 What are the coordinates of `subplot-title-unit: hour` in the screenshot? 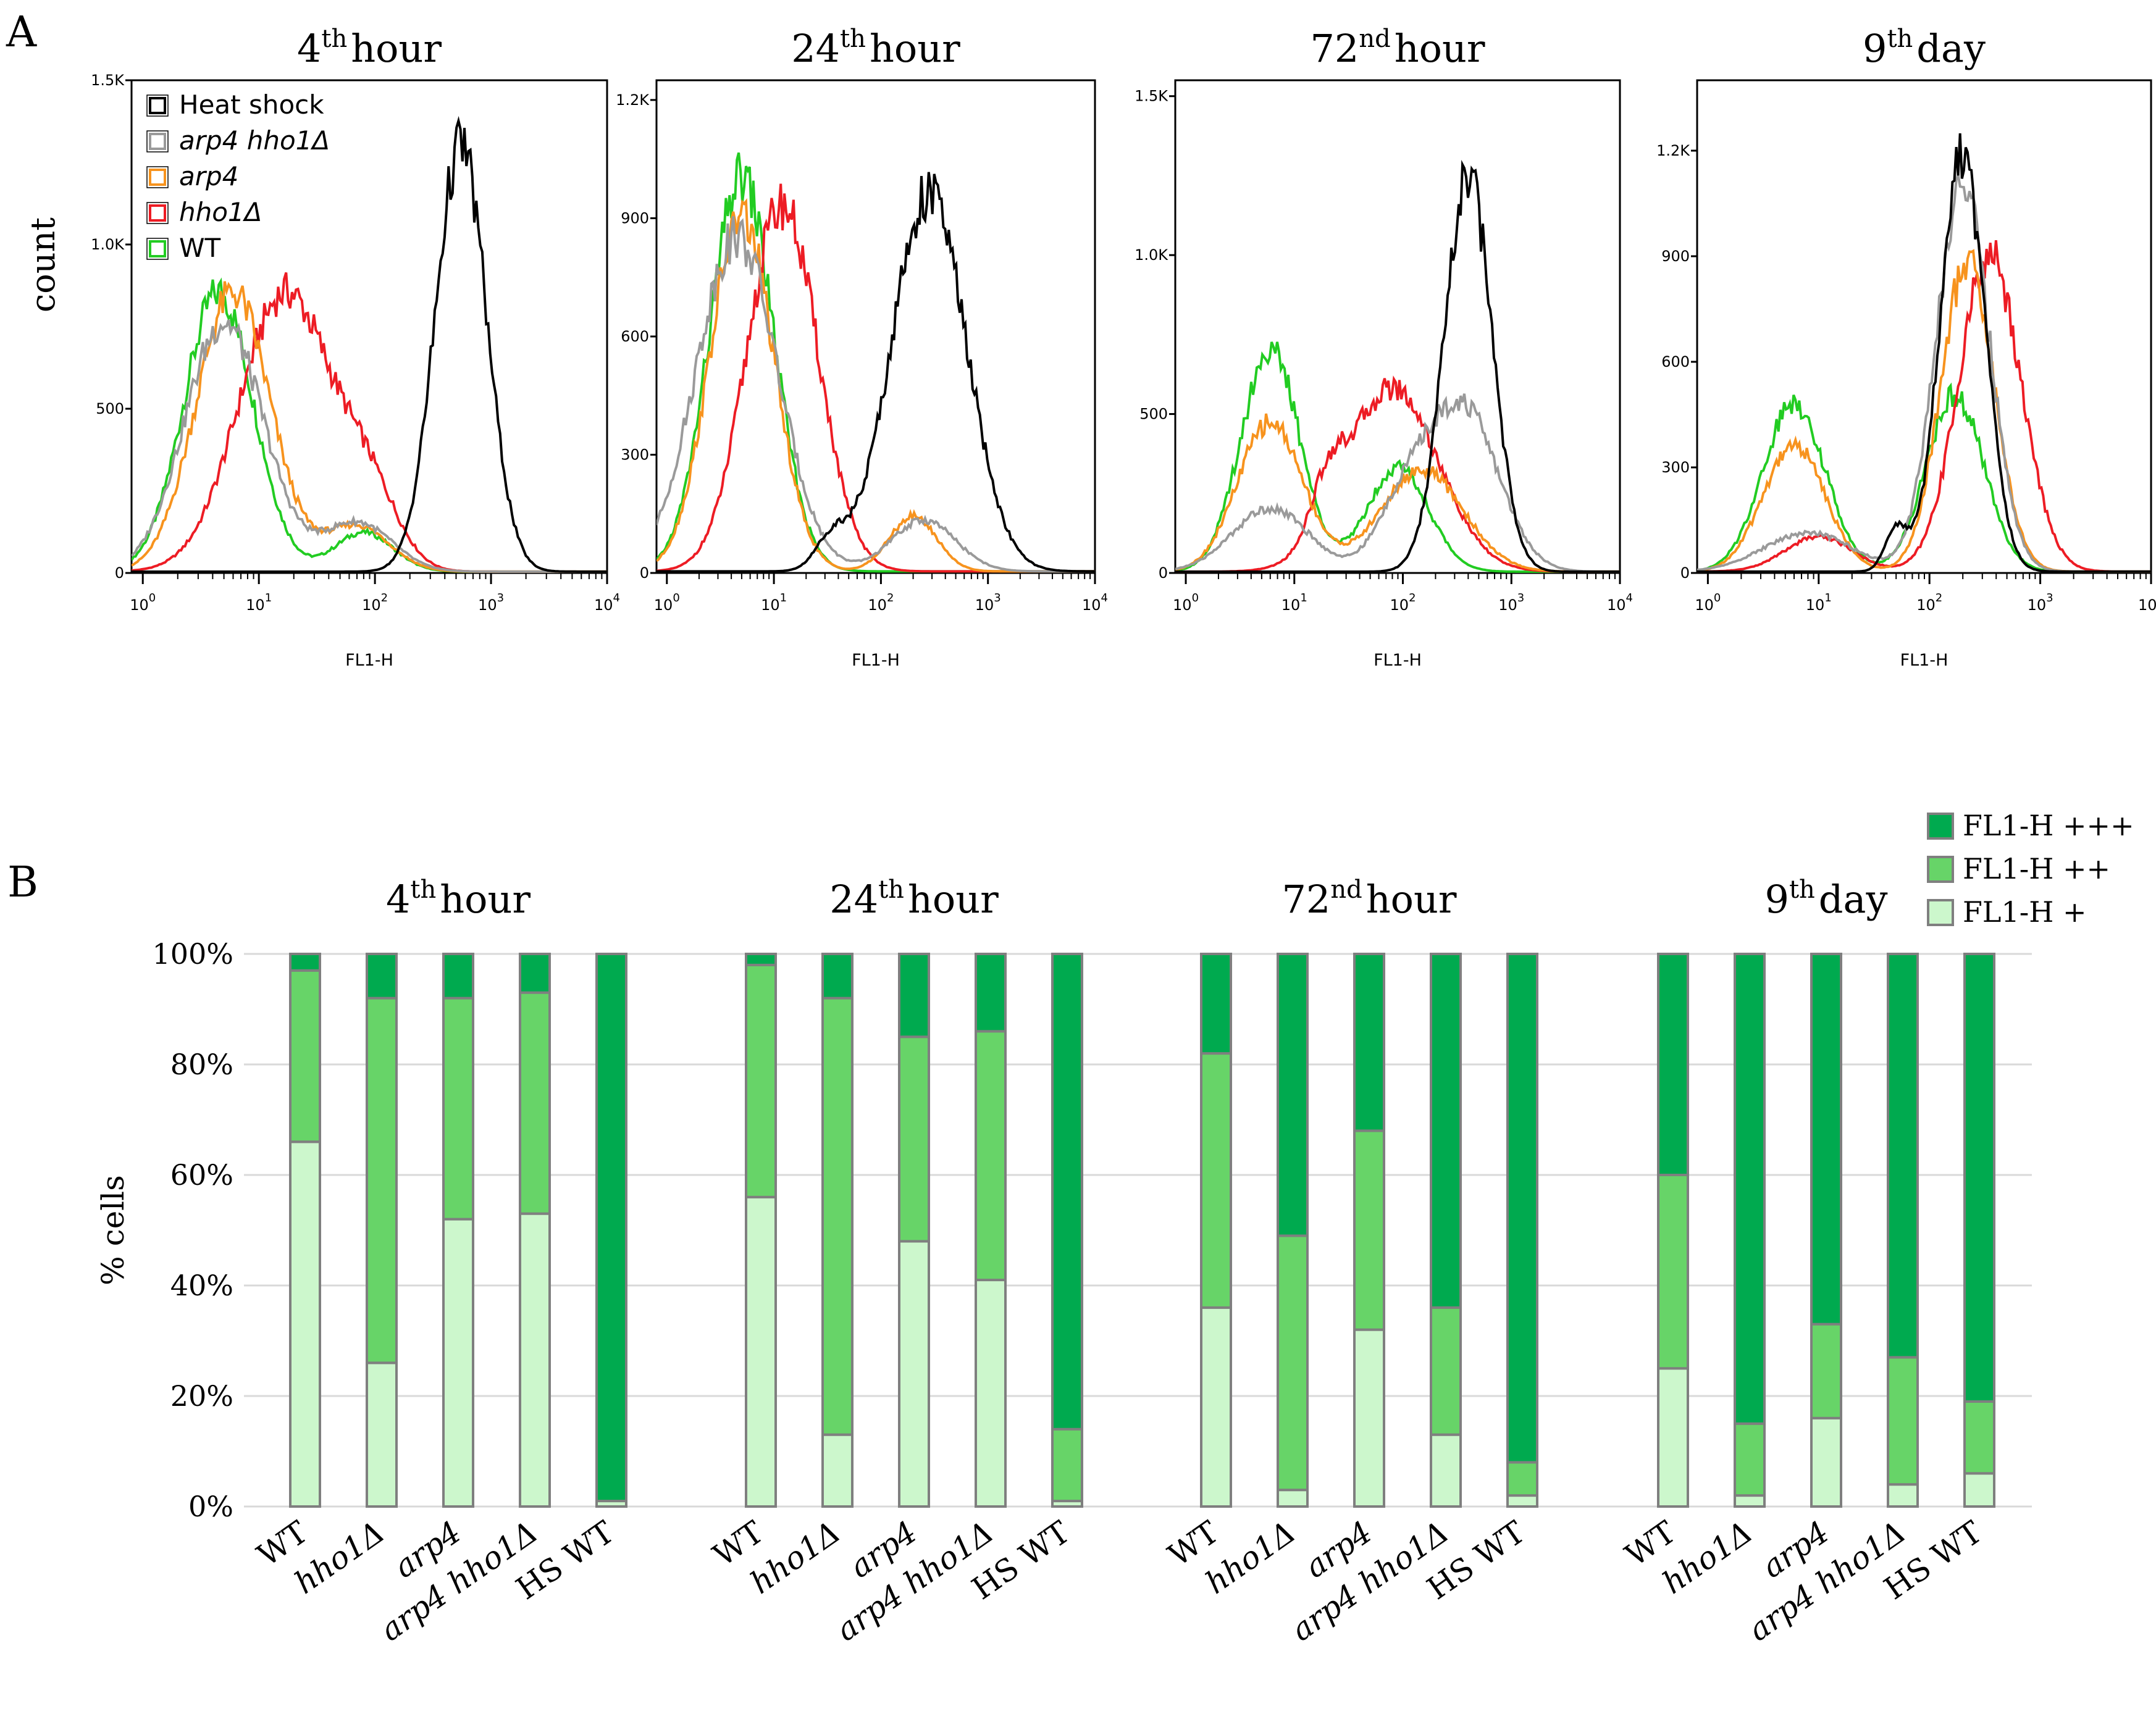 It's located at (915, 48).